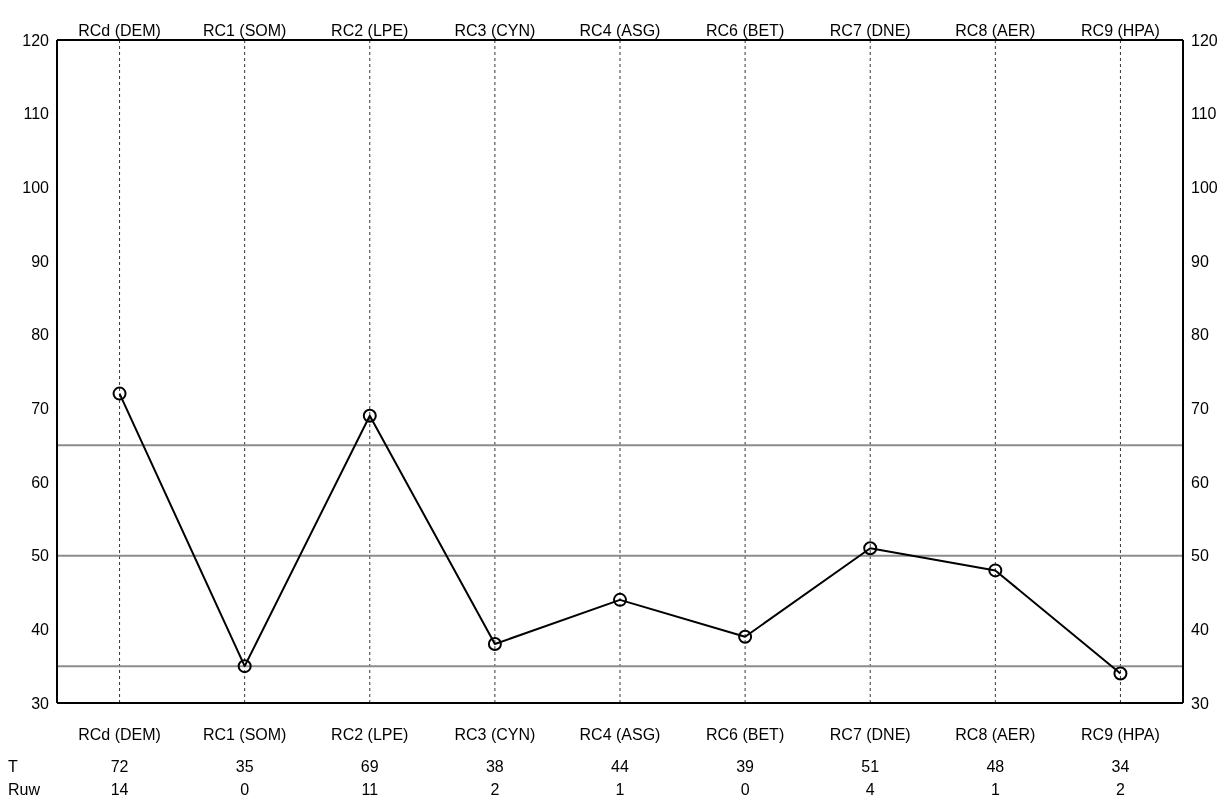  What do you see at coordinates (119, 790) in the screenshot?
I see `text: 14` at bounding box center [119, 790].